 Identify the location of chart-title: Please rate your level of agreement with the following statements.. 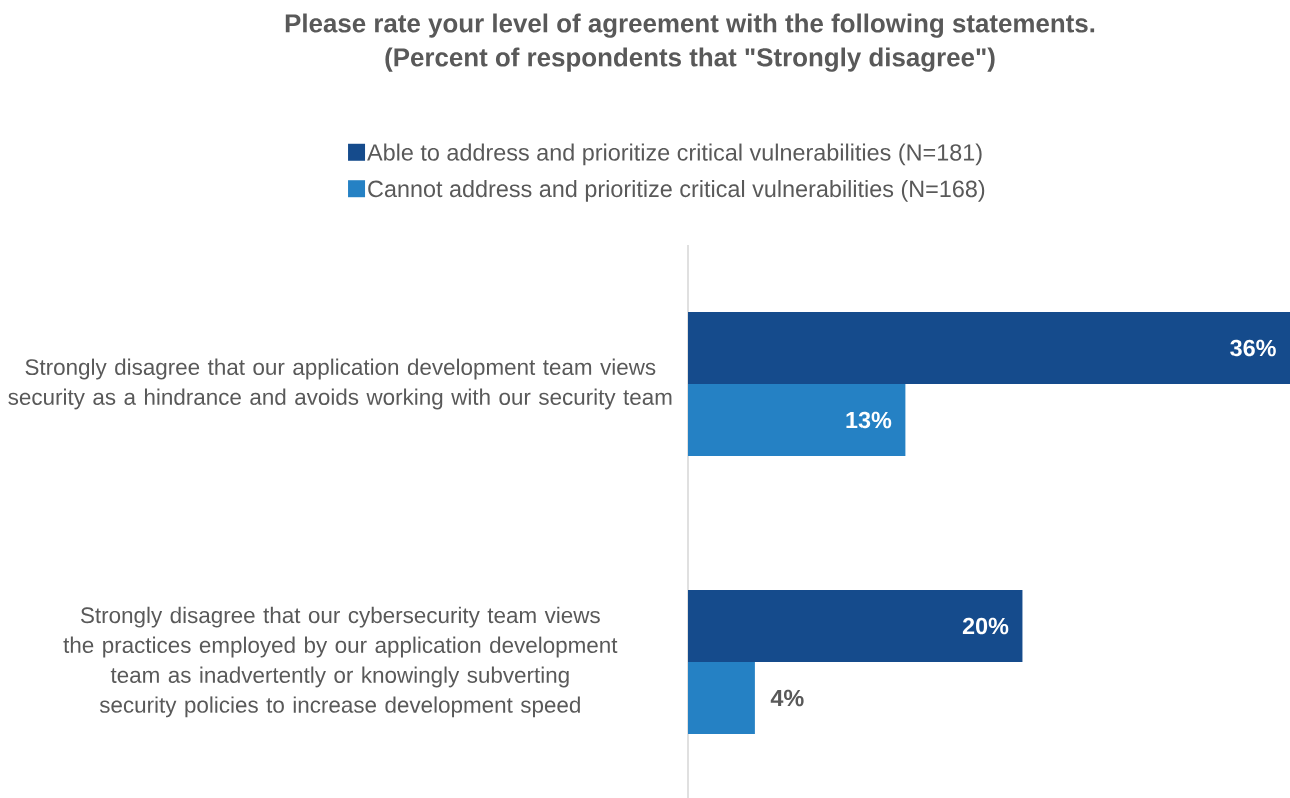
(690, 25).